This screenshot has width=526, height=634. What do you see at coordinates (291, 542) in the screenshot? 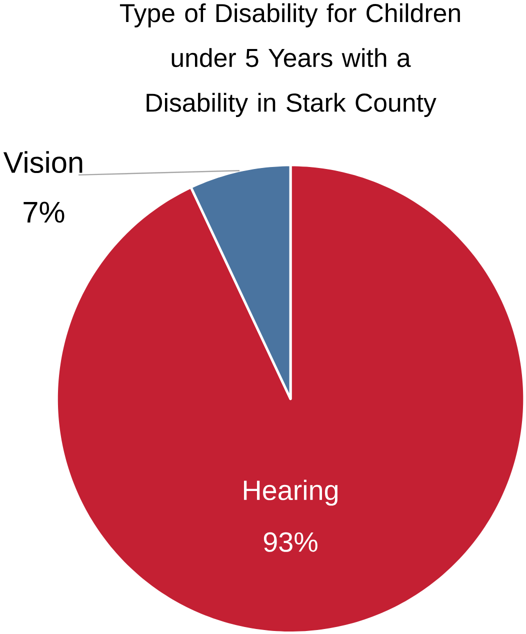
I see `data-label: 93%` at bounding box center [291, 542].